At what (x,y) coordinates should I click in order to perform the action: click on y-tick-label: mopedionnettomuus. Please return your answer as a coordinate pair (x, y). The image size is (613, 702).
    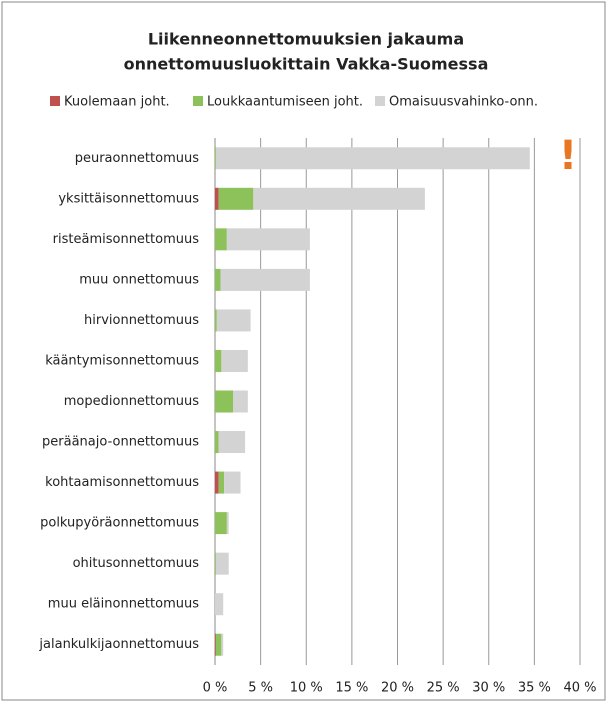
    Looking at the image, I should click on (131, 401).